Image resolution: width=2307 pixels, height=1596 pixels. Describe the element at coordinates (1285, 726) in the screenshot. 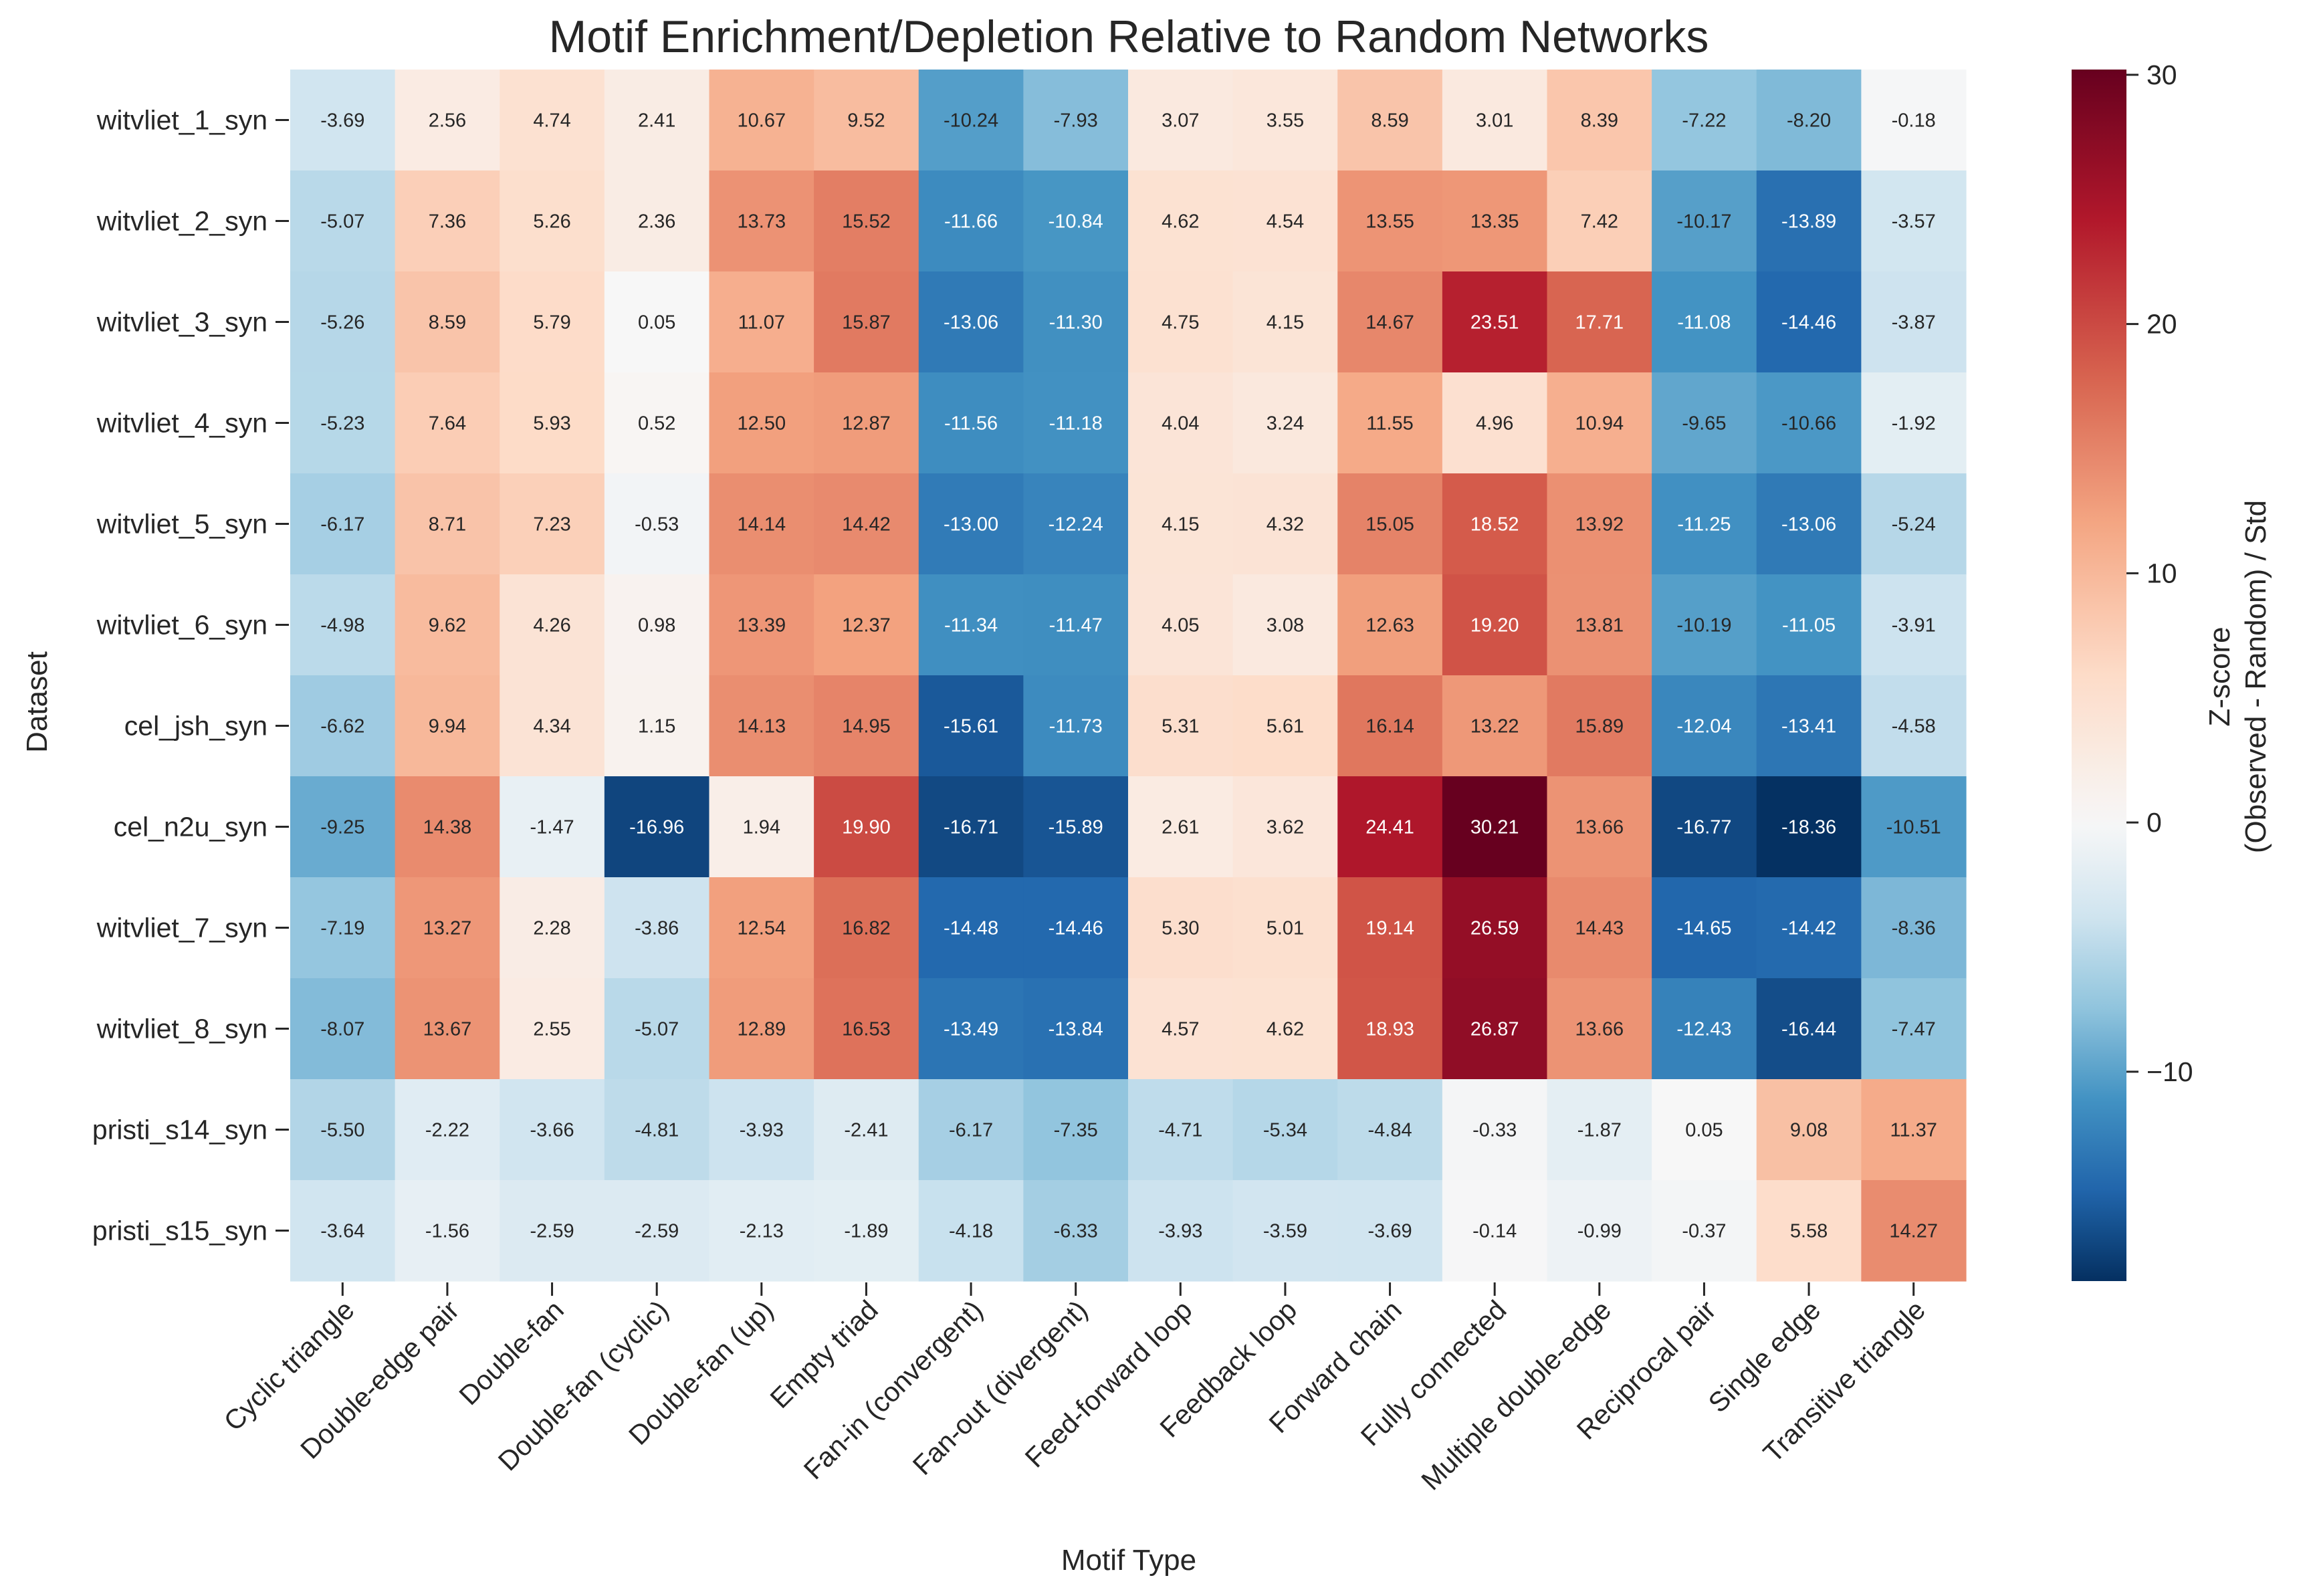

I see `cell-value-label: 5.61` at that location.